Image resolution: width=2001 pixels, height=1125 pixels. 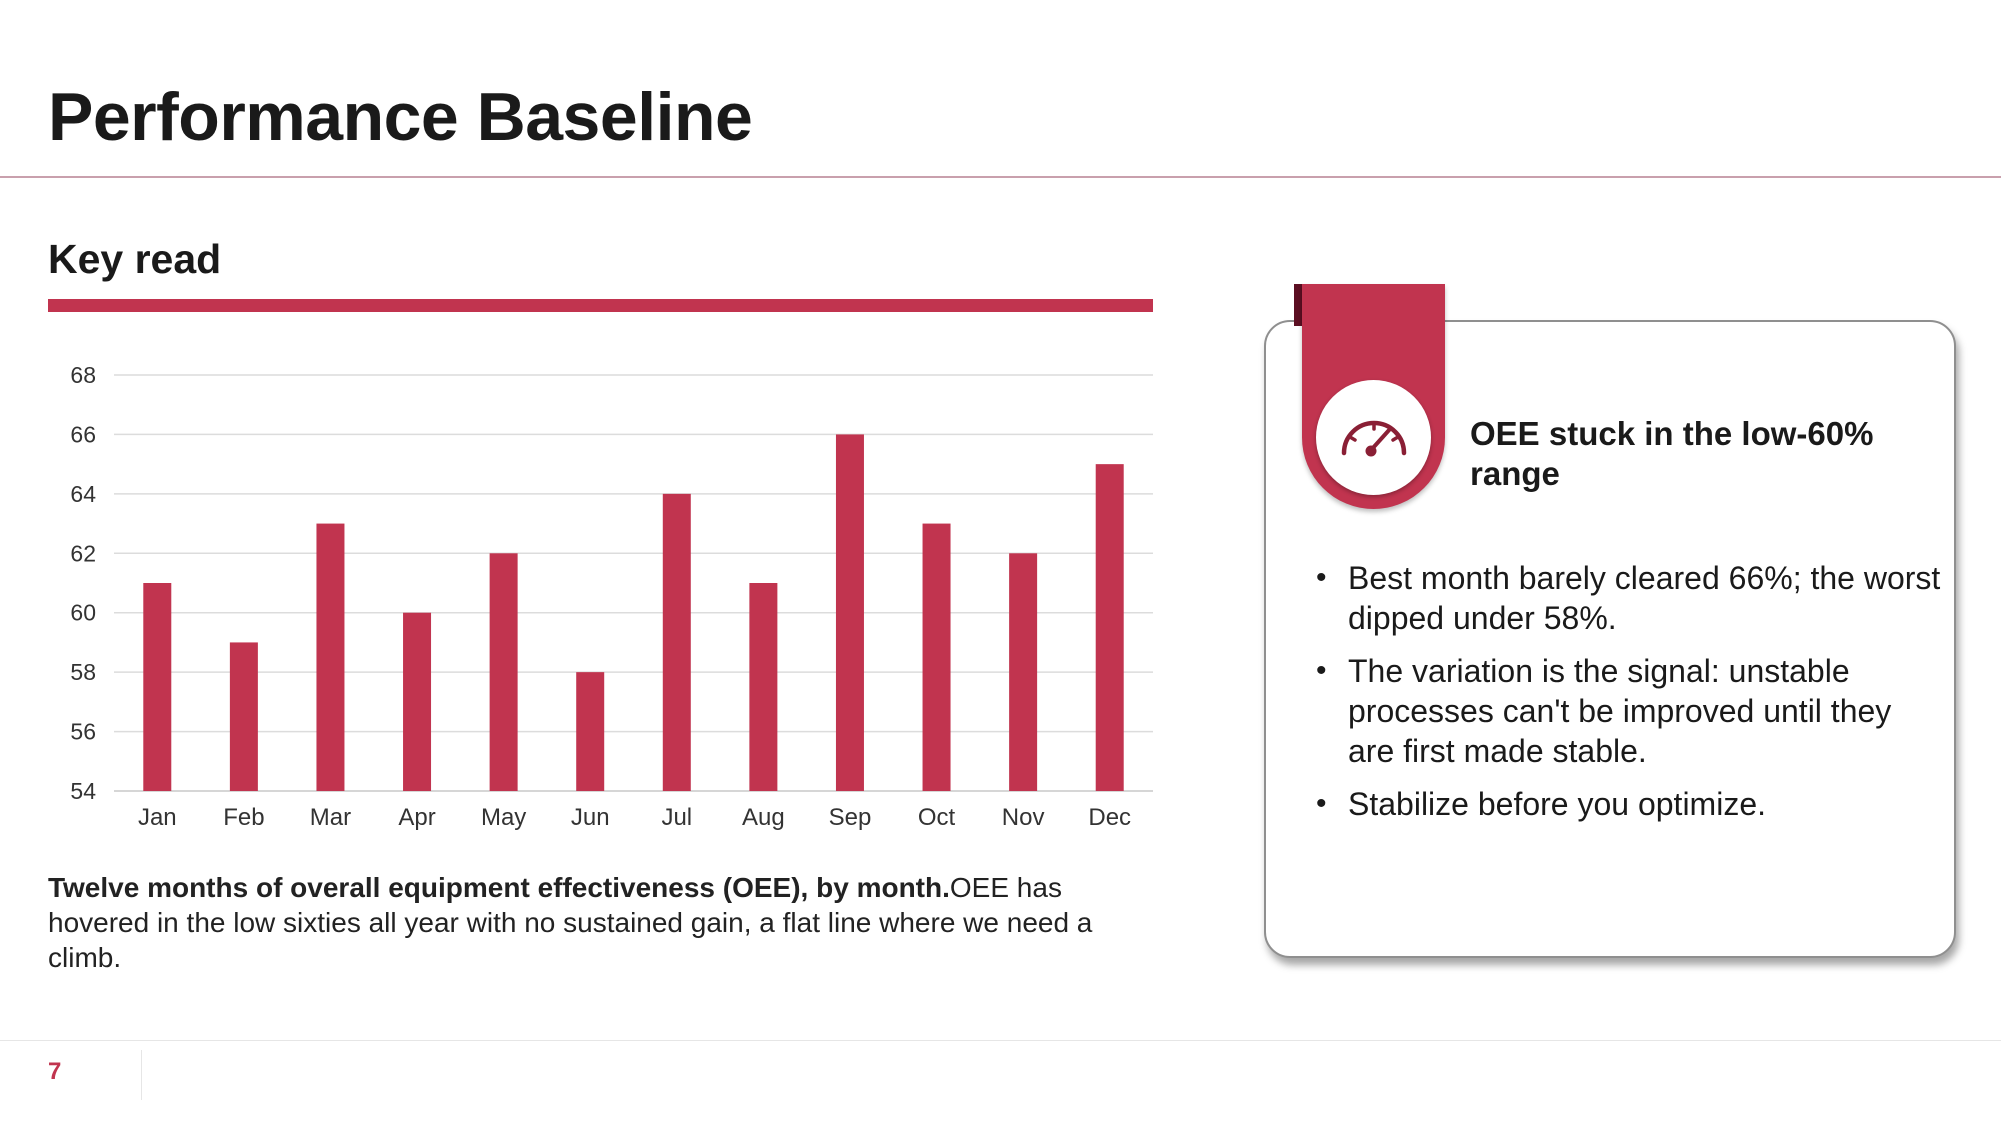 I want to click on x-tick-label: Jan, so click(x=157, y=817).